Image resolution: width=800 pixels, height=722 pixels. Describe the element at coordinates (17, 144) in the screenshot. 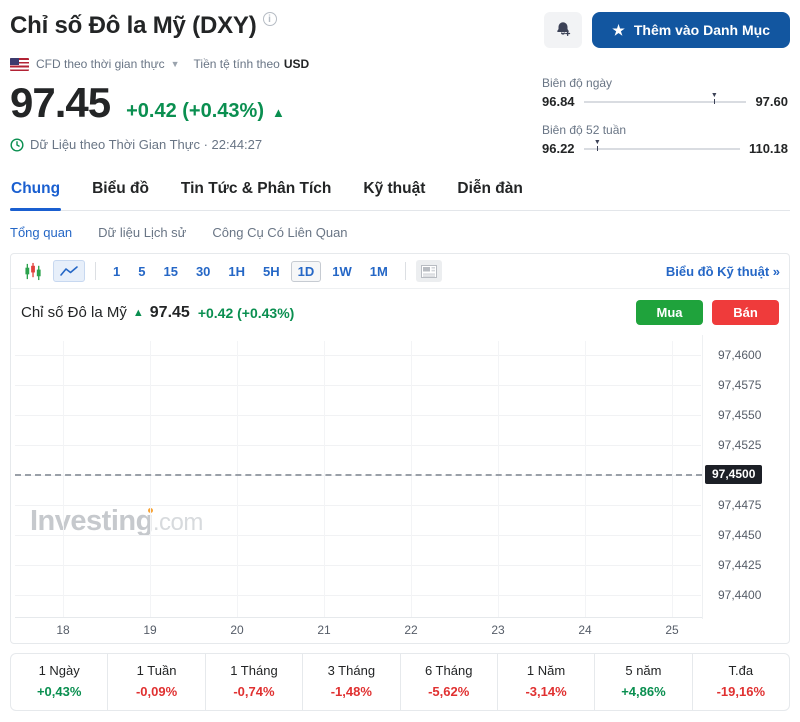

I see `clock-icon` at that location.